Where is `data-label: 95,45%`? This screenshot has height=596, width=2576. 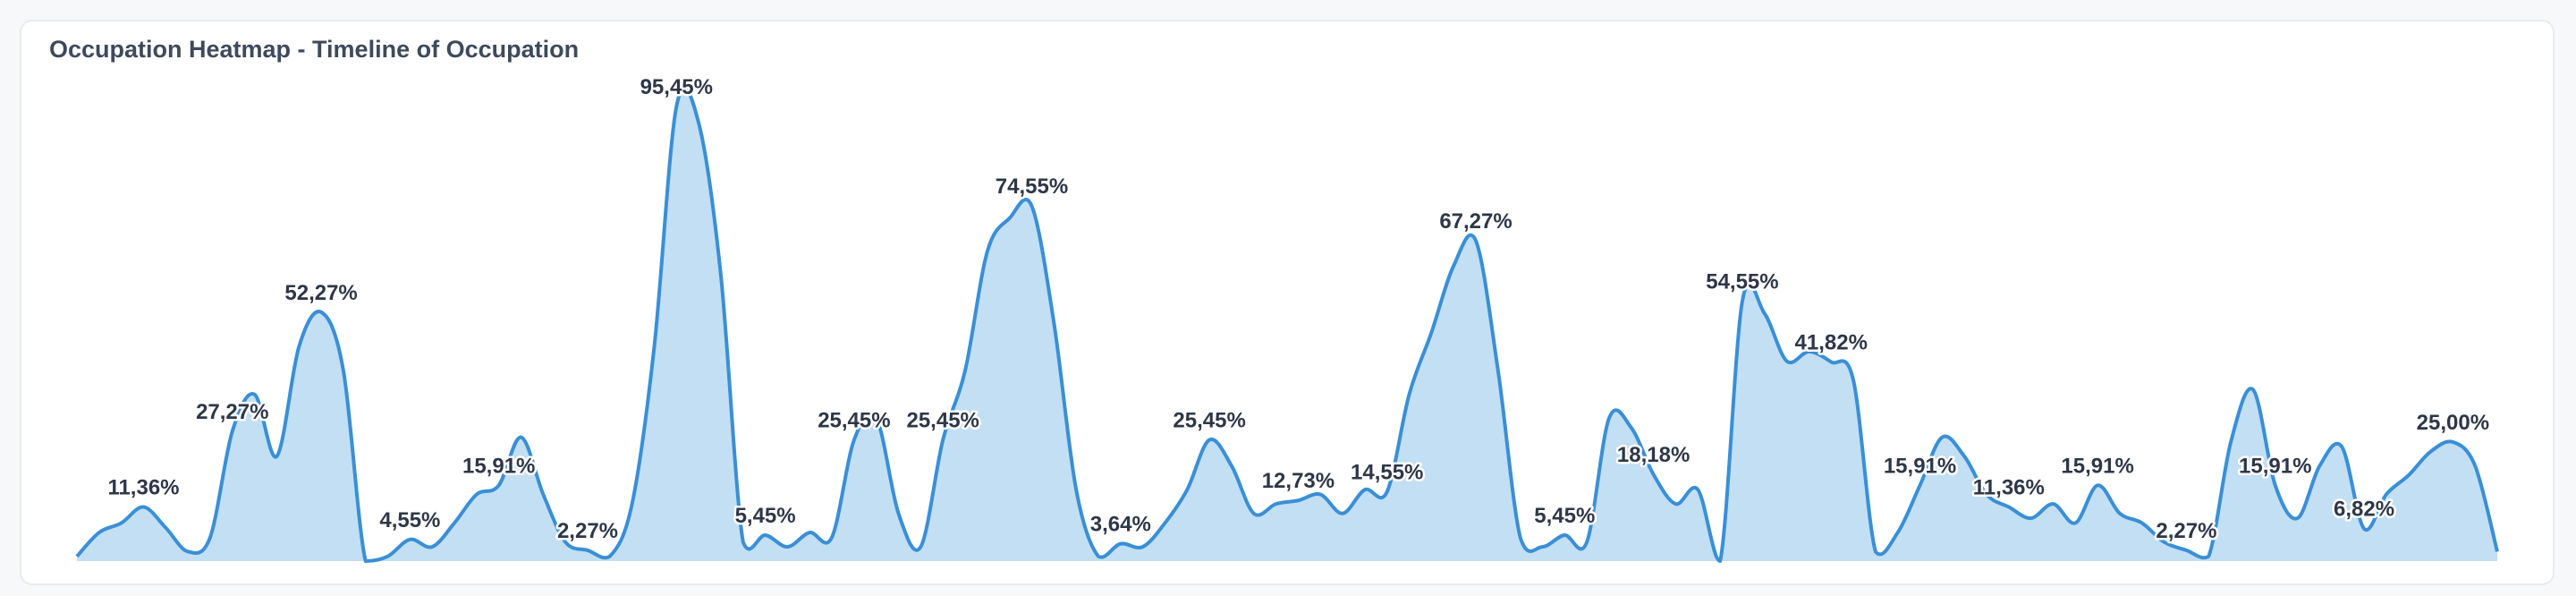
data-label: 95,45% is located at coordinates (676, 87).